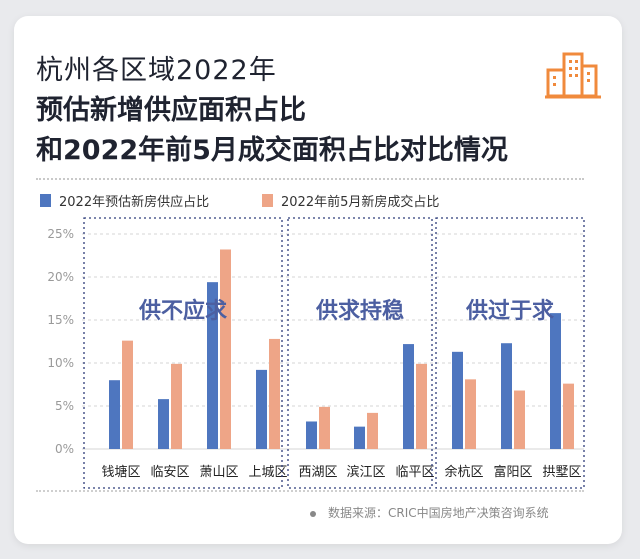 The width and height of the screenshot is (640, 559). What do you see at coordinates (360, 202) in the screenshot?
I see `legend-label-deal: 2022年前5月新房成交占比` at bounding box center [360, 202].